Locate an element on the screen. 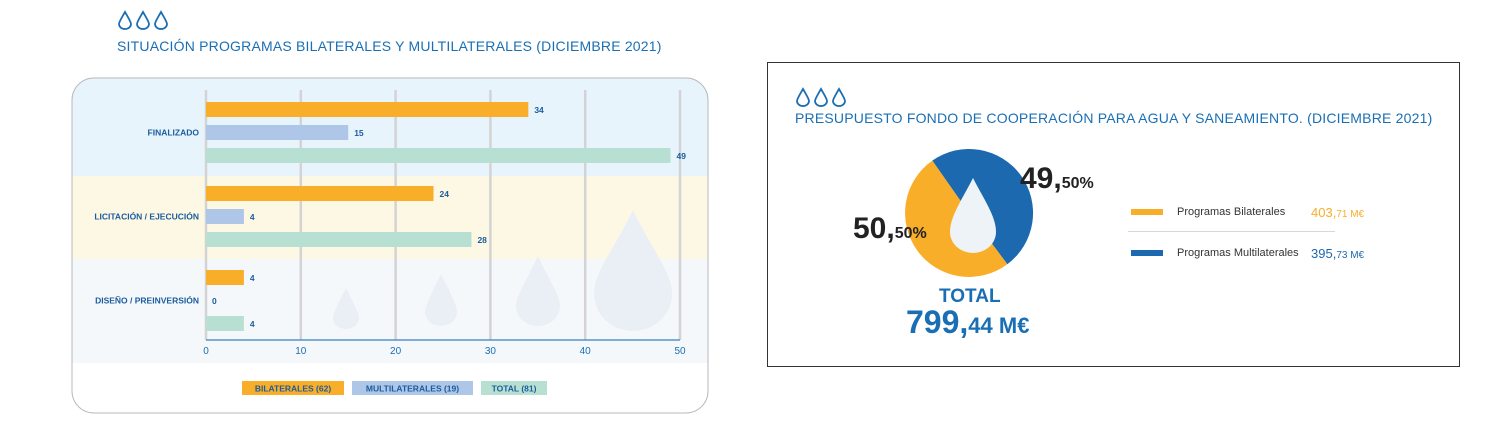  bar-value-label: 15 is located at coordinates (359, 133).